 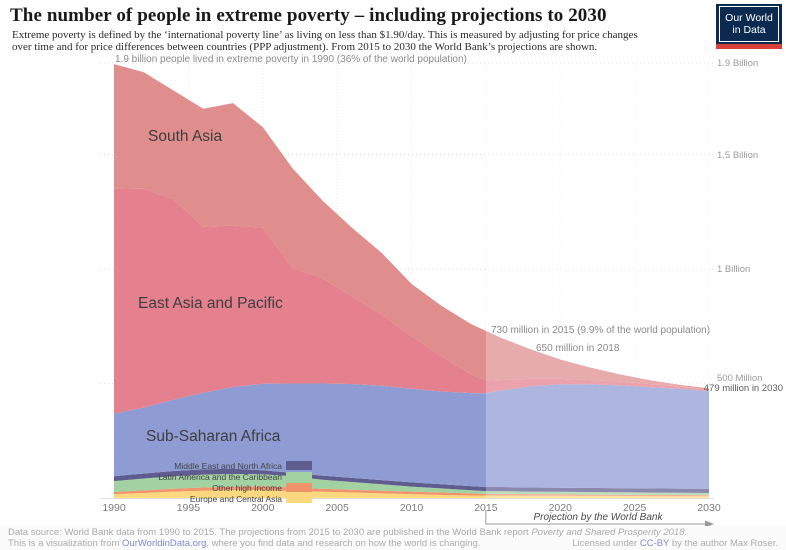 I want to click on x-axis-tick-label: 2015, so click(x=486, y=508).